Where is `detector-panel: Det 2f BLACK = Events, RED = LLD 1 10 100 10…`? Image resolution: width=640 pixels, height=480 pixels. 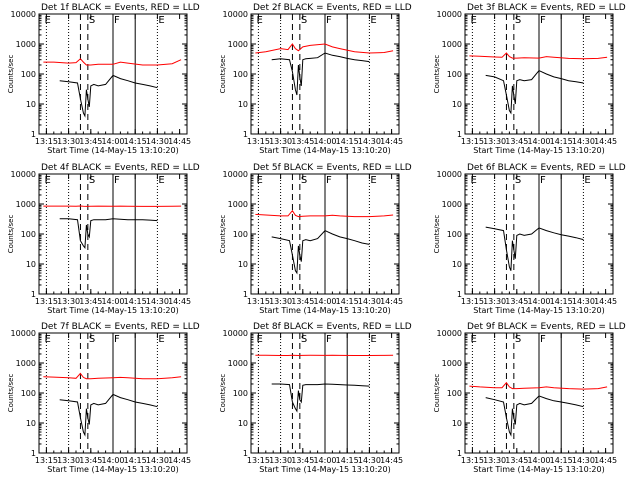 detector-panel: Det 2f BLACK = Events, RED = LLD 1 10 100 10… is located at coordinates (315, 79).